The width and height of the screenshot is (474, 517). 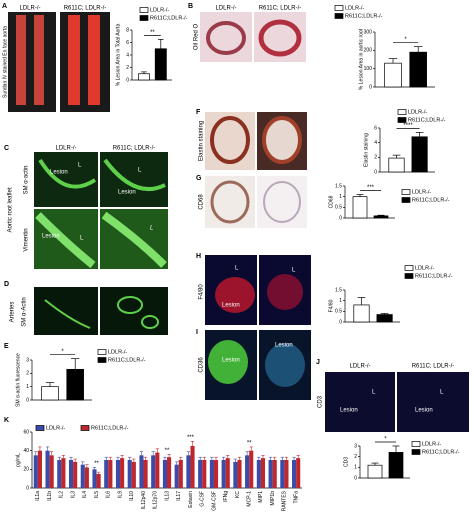 What do you see at coordinates (198, 112) in the screenshot?
I see `panel-letter: F` at bounding box center [198, 112].